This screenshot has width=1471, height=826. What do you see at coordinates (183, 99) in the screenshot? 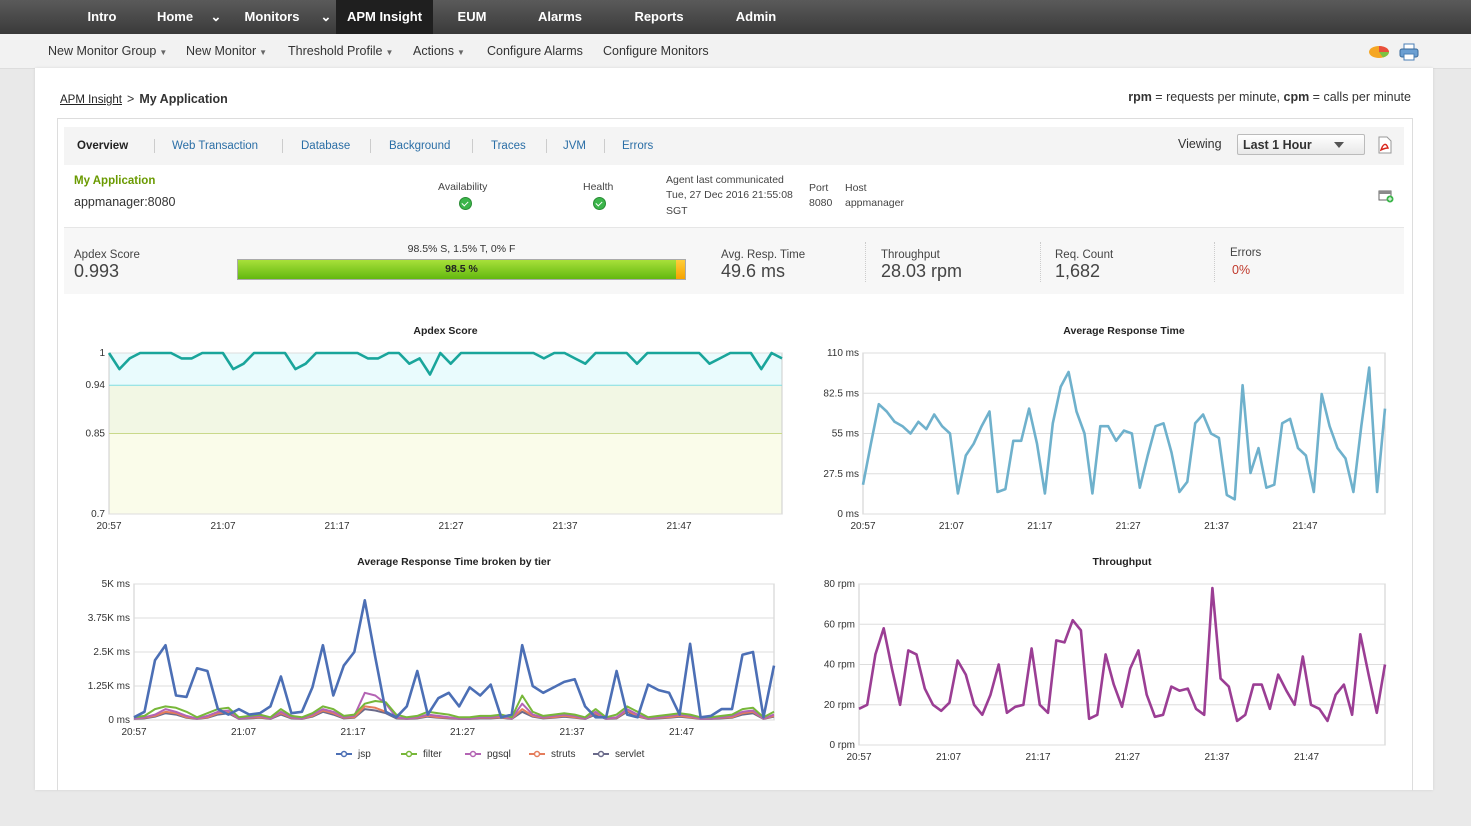
I see `breadcrumb-current: My Application` at bounding box center [183, 99].